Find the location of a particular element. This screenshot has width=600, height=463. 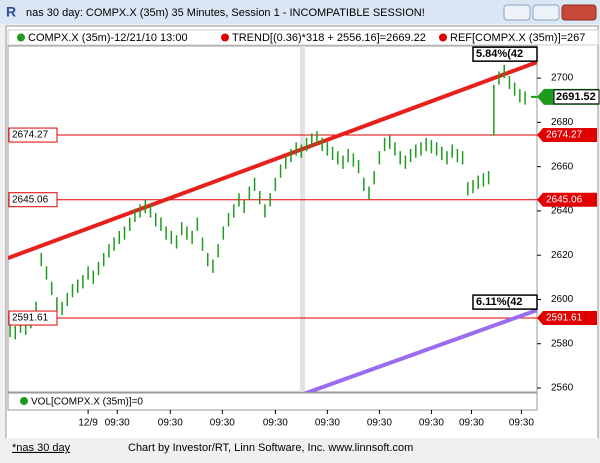

last-price-box is located at coordinates (576, 97).